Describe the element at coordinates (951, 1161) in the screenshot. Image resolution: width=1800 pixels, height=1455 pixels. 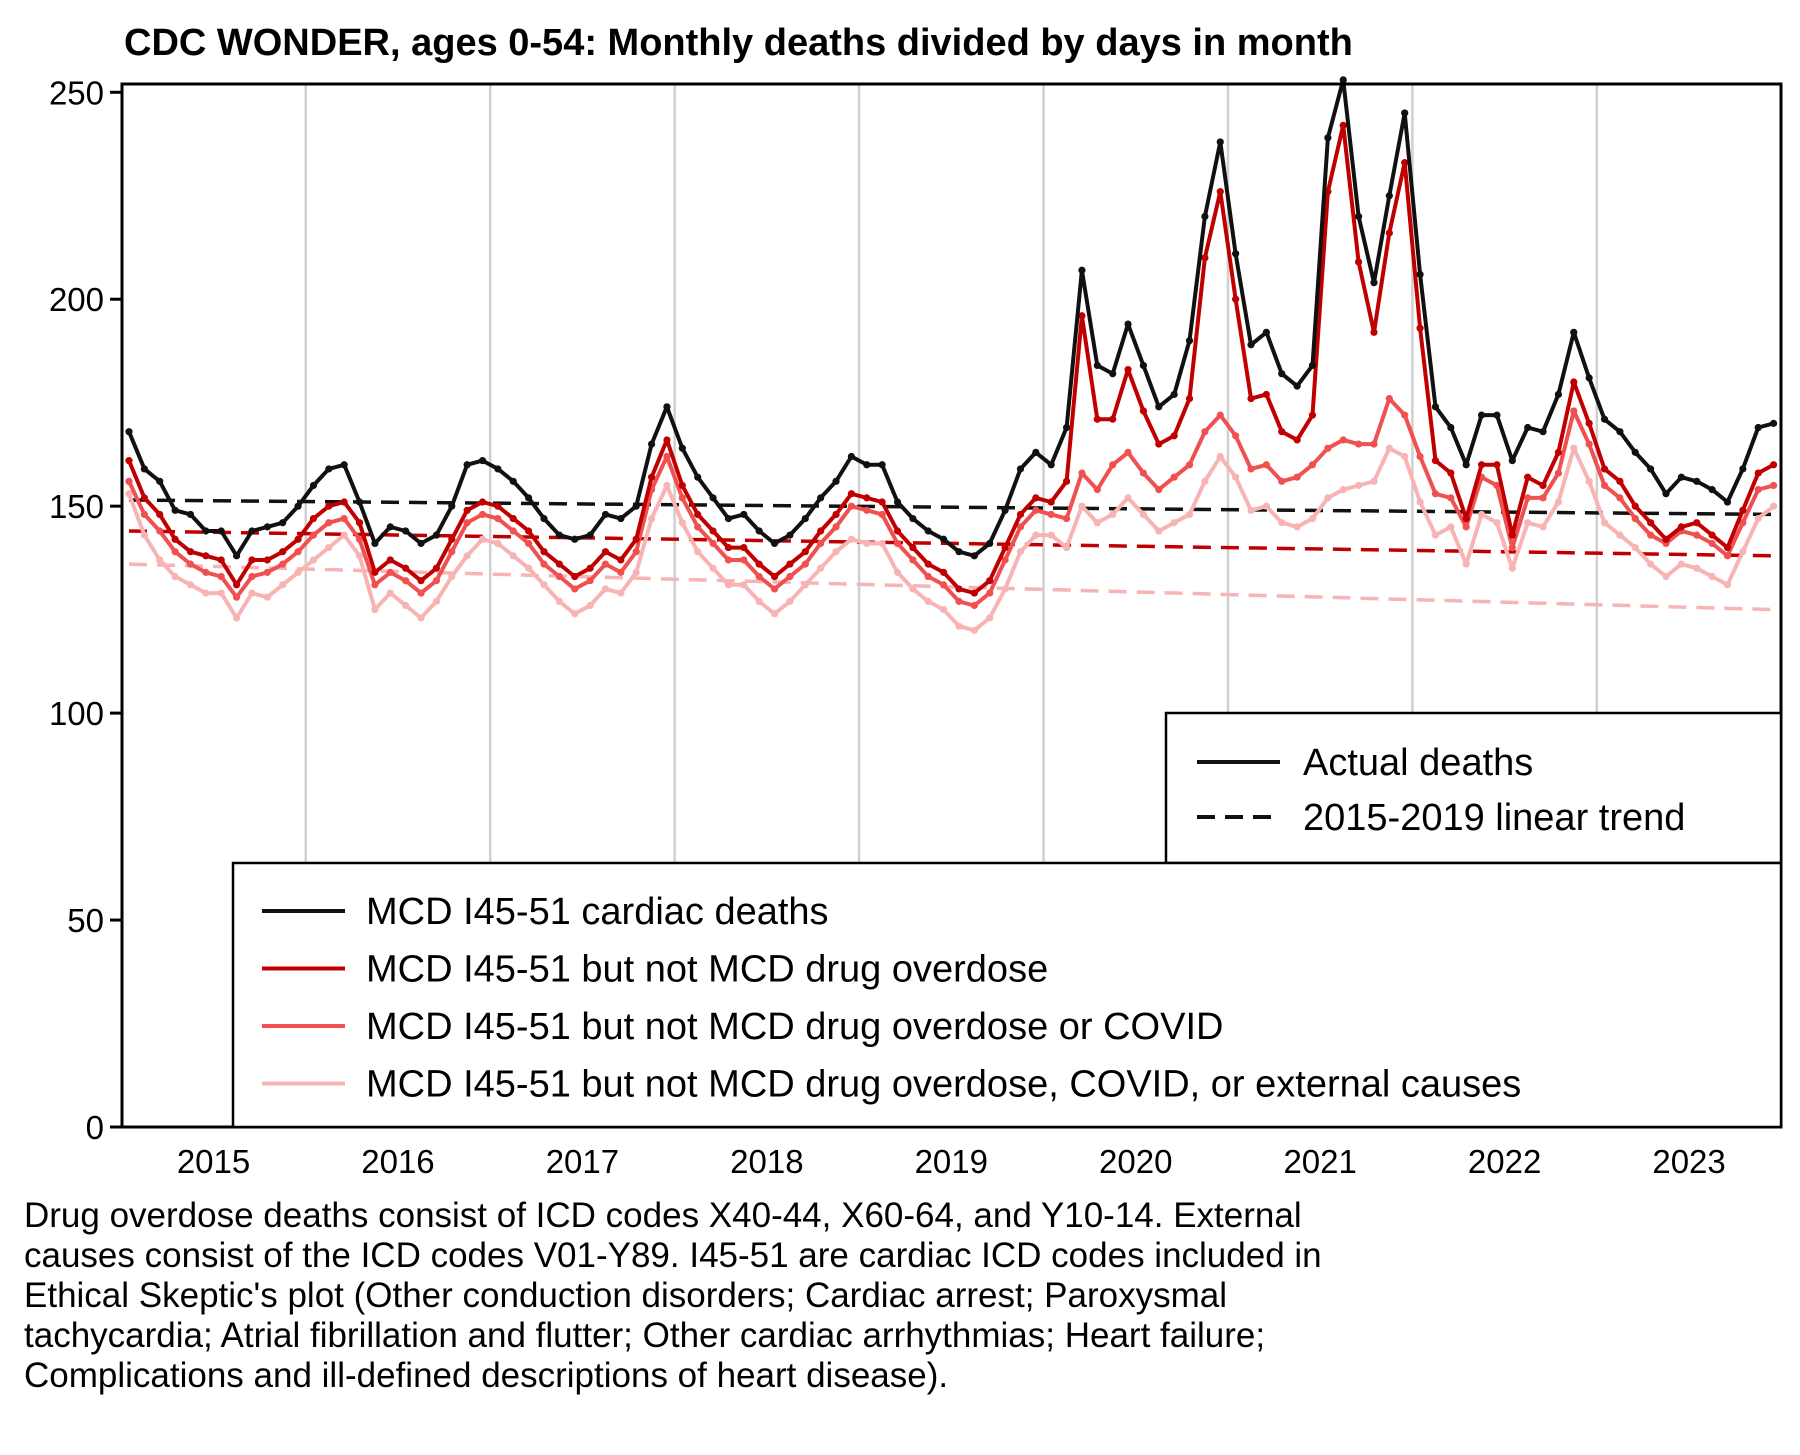
I see `x-tick-label: 2019` at that location.